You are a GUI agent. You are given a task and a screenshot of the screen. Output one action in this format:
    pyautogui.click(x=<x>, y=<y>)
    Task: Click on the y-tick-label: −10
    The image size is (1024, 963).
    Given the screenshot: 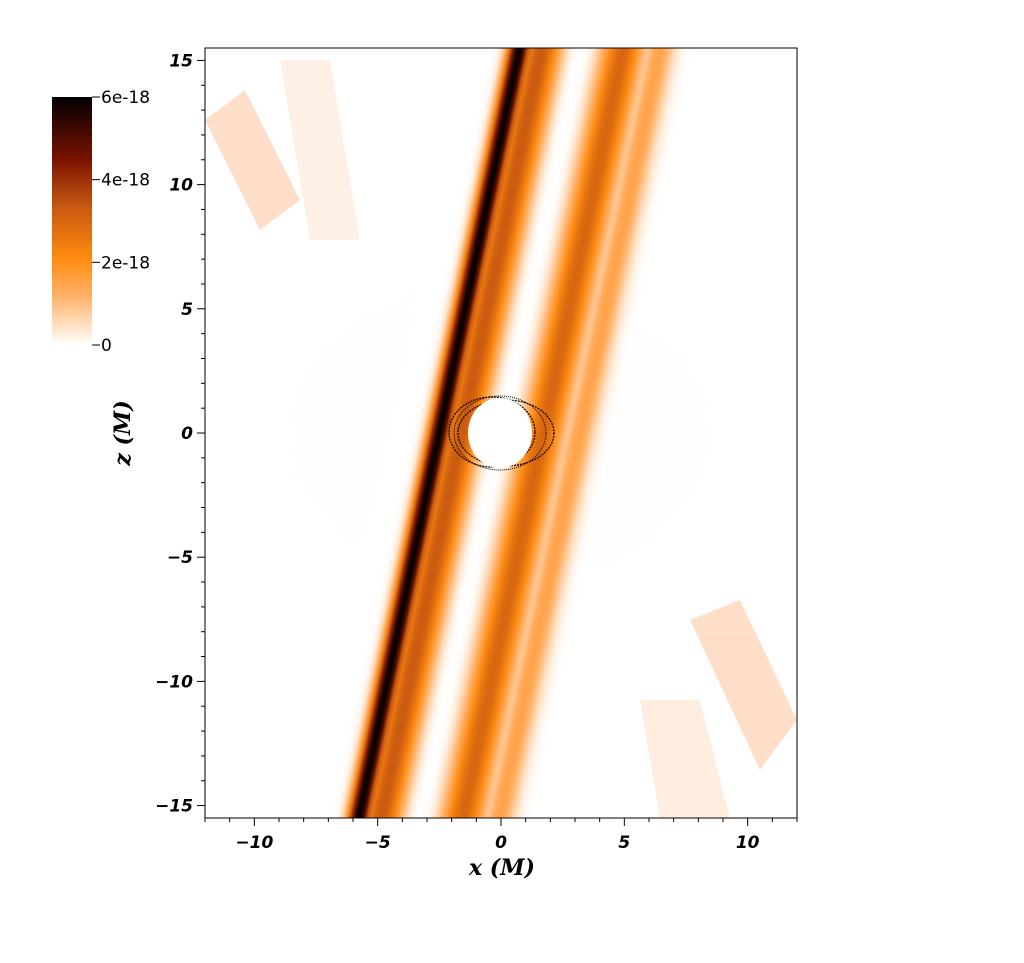 What is the action you would take?
    pyautogui.click(x=174, y=682)
    